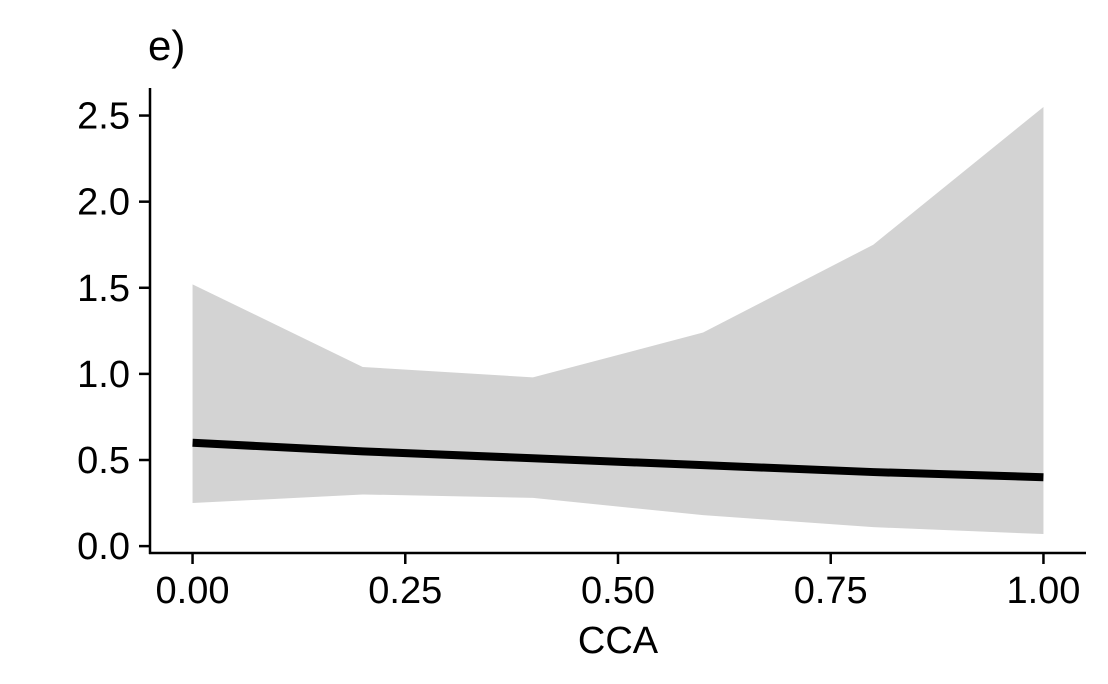 This screenshot has width=1108, height=684. I want to click on x-tick-label: 1.00, so click(1043, 591).